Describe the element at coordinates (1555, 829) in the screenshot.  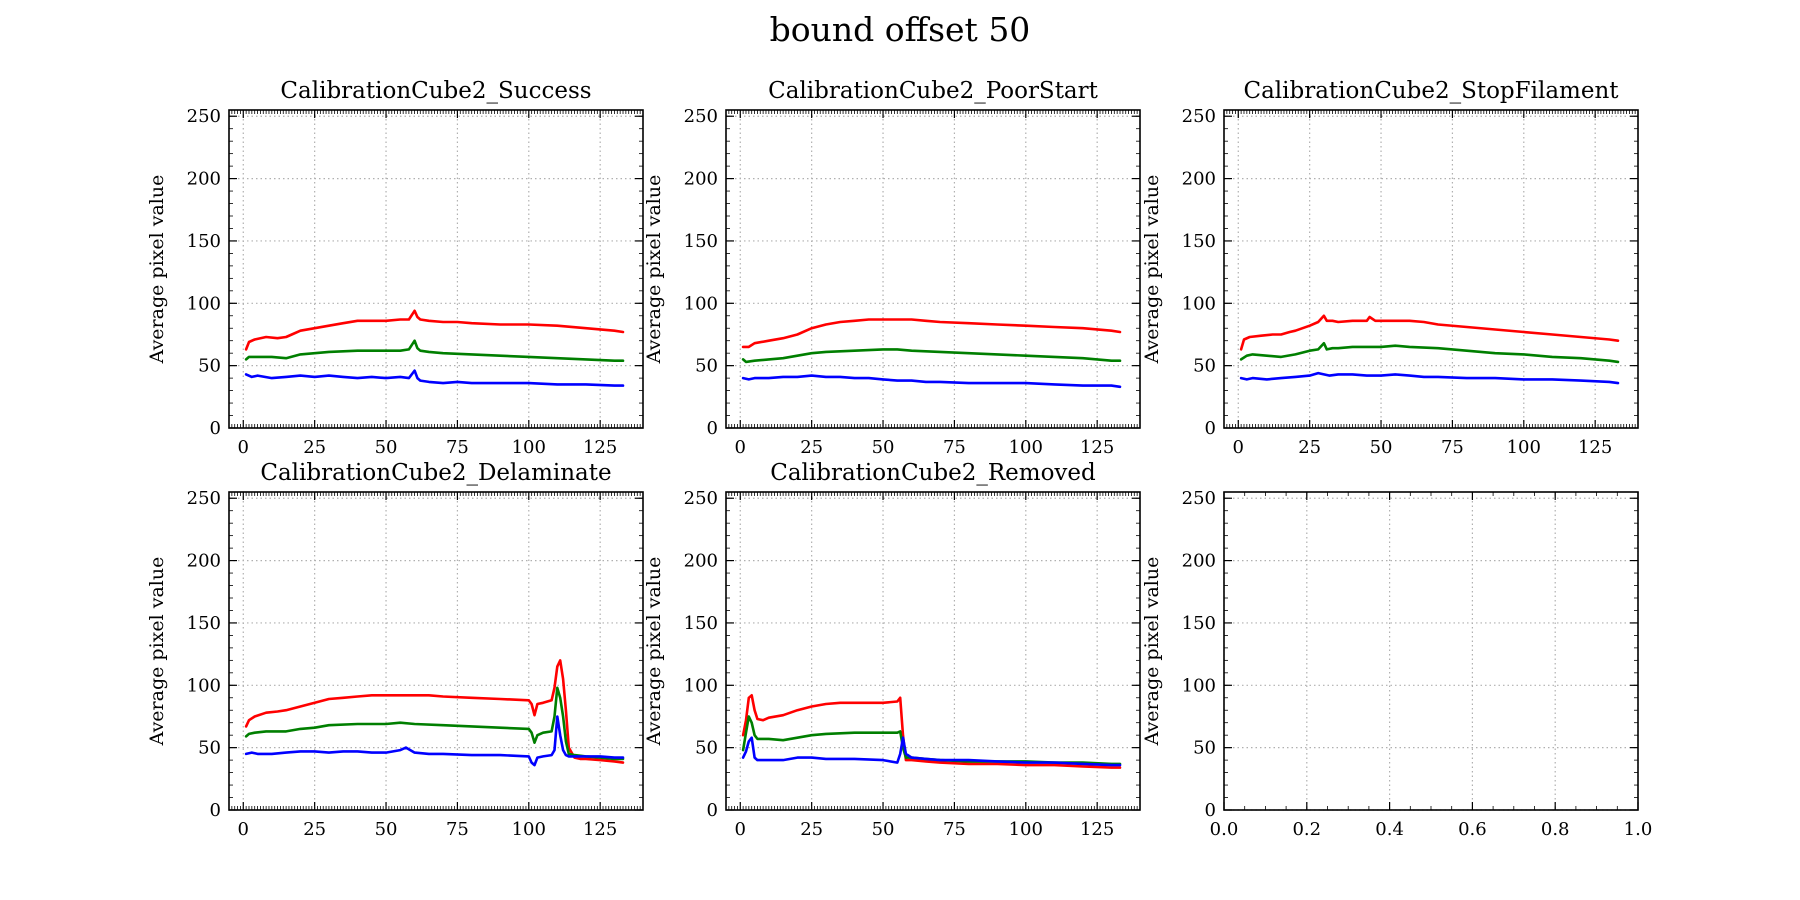
I see `x-tick-label: 0.8` at that location.